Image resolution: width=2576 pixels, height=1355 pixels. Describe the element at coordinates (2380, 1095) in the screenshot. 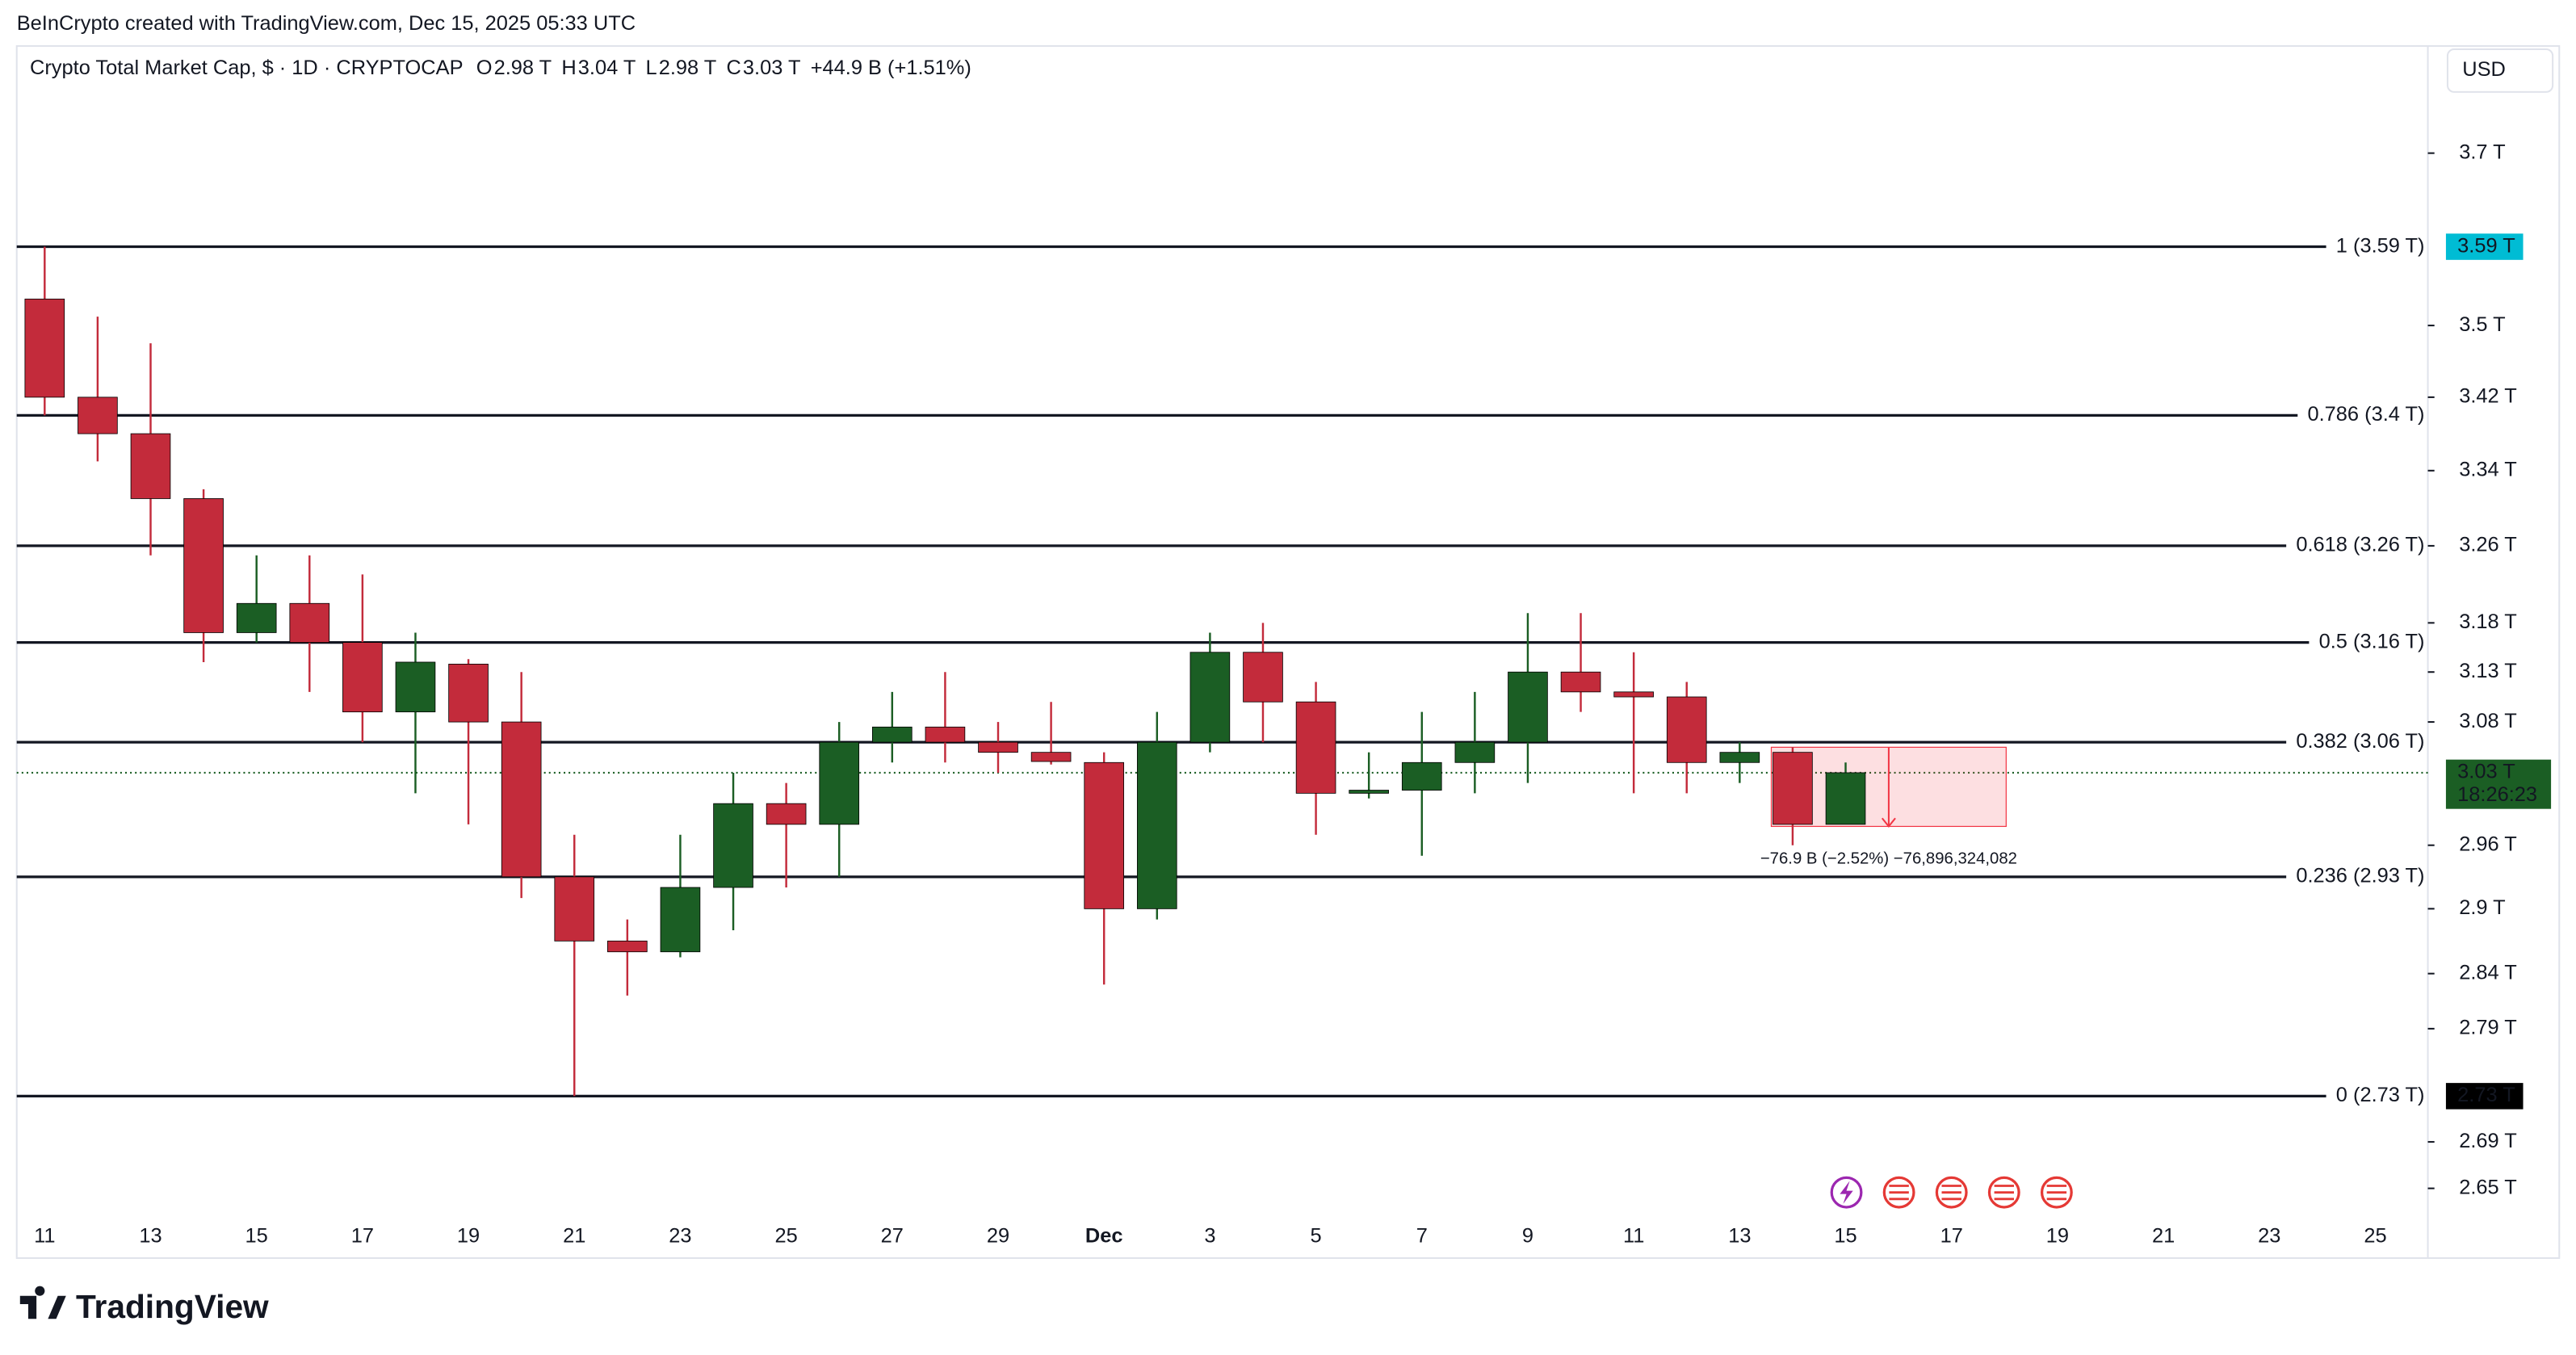

I see `fib-label: 0 (2.73 T)` at that location.